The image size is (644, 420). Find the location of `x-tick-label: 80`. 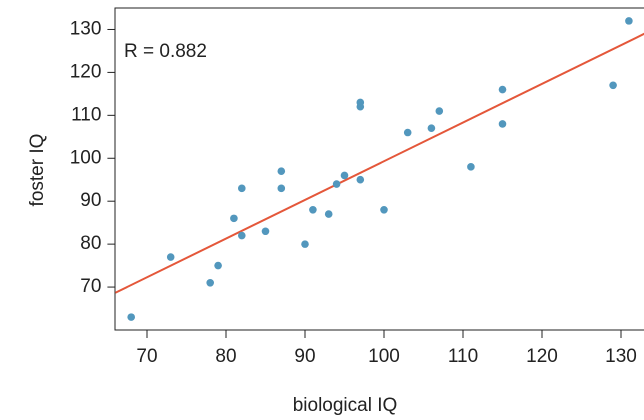

x-tick-label: 80 is located at coordinates (225, 356).